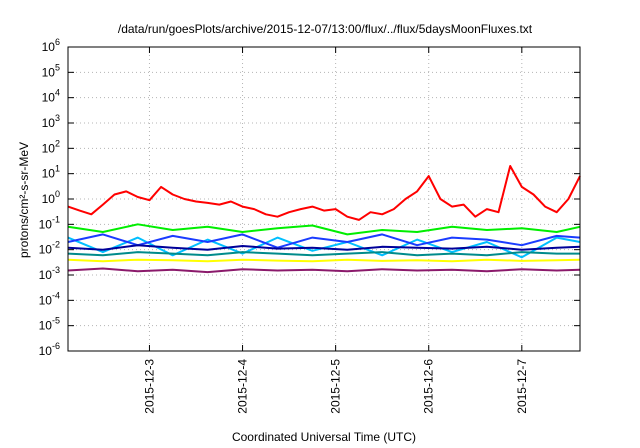 The width and height of the screenshot is (640, 448). I want to click on y-tick-label: 10⁻⁴, so click(49, 298).